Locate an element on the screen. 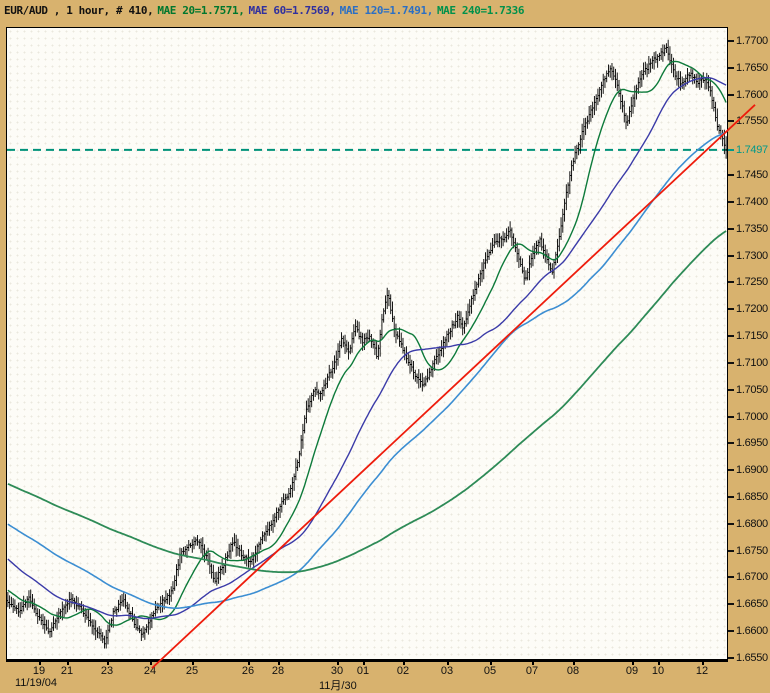 This screenshot has height=693, width=770. y-axis-label: 1.6650 is located at coordinates (752, 604).